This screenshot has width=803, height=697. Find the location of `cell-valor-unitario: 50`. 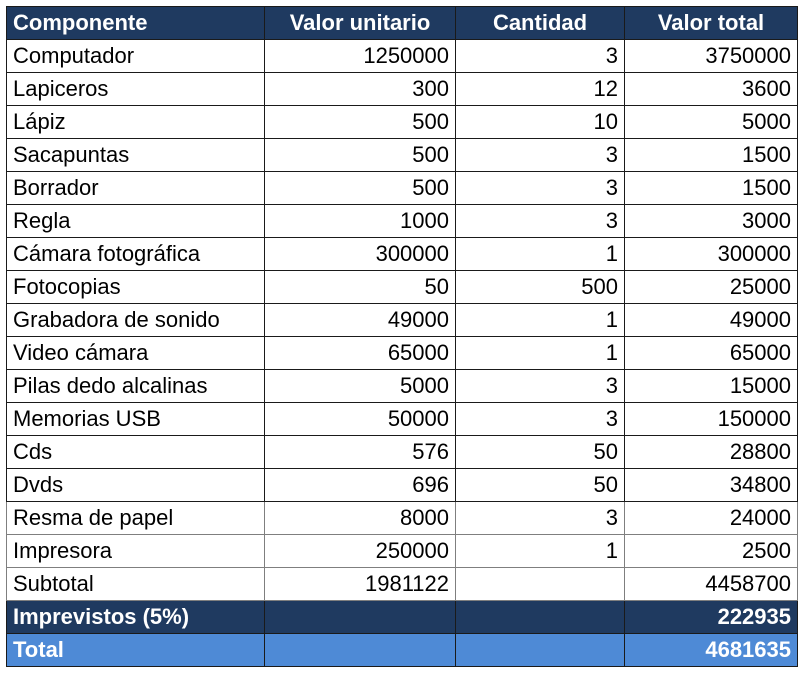

cell-valor-unitario: 50 is located at coordinates (360, 287).